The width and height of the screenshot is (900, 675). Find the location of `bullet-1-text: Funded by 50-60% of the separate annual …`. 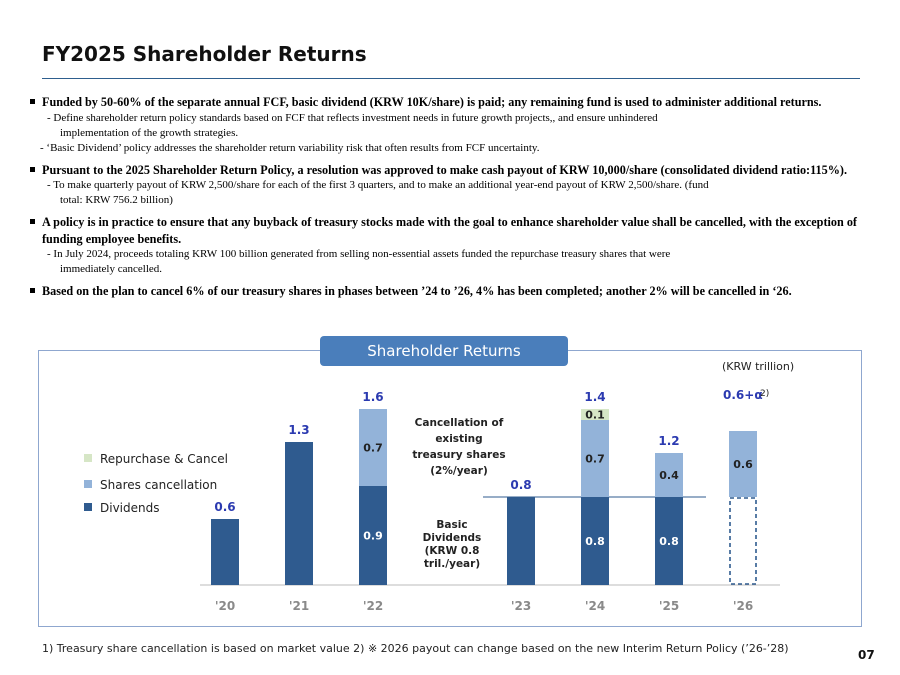

bullet-1-text: Funded by 50-60% of the separate annual … is located at coordinates (432, 102).